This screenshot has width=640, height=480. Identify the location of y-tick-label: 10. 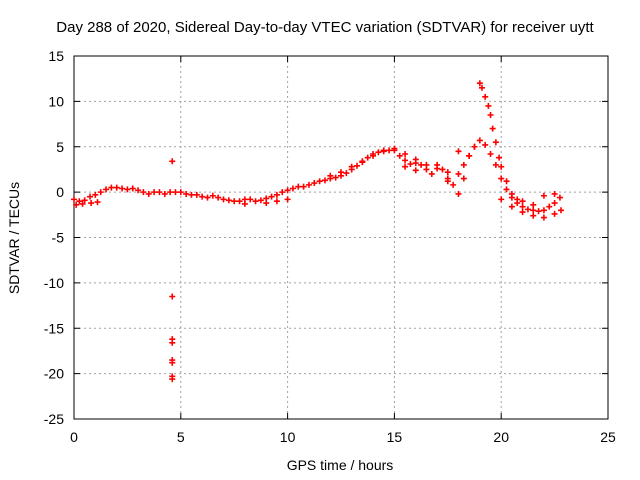
(56, 101).